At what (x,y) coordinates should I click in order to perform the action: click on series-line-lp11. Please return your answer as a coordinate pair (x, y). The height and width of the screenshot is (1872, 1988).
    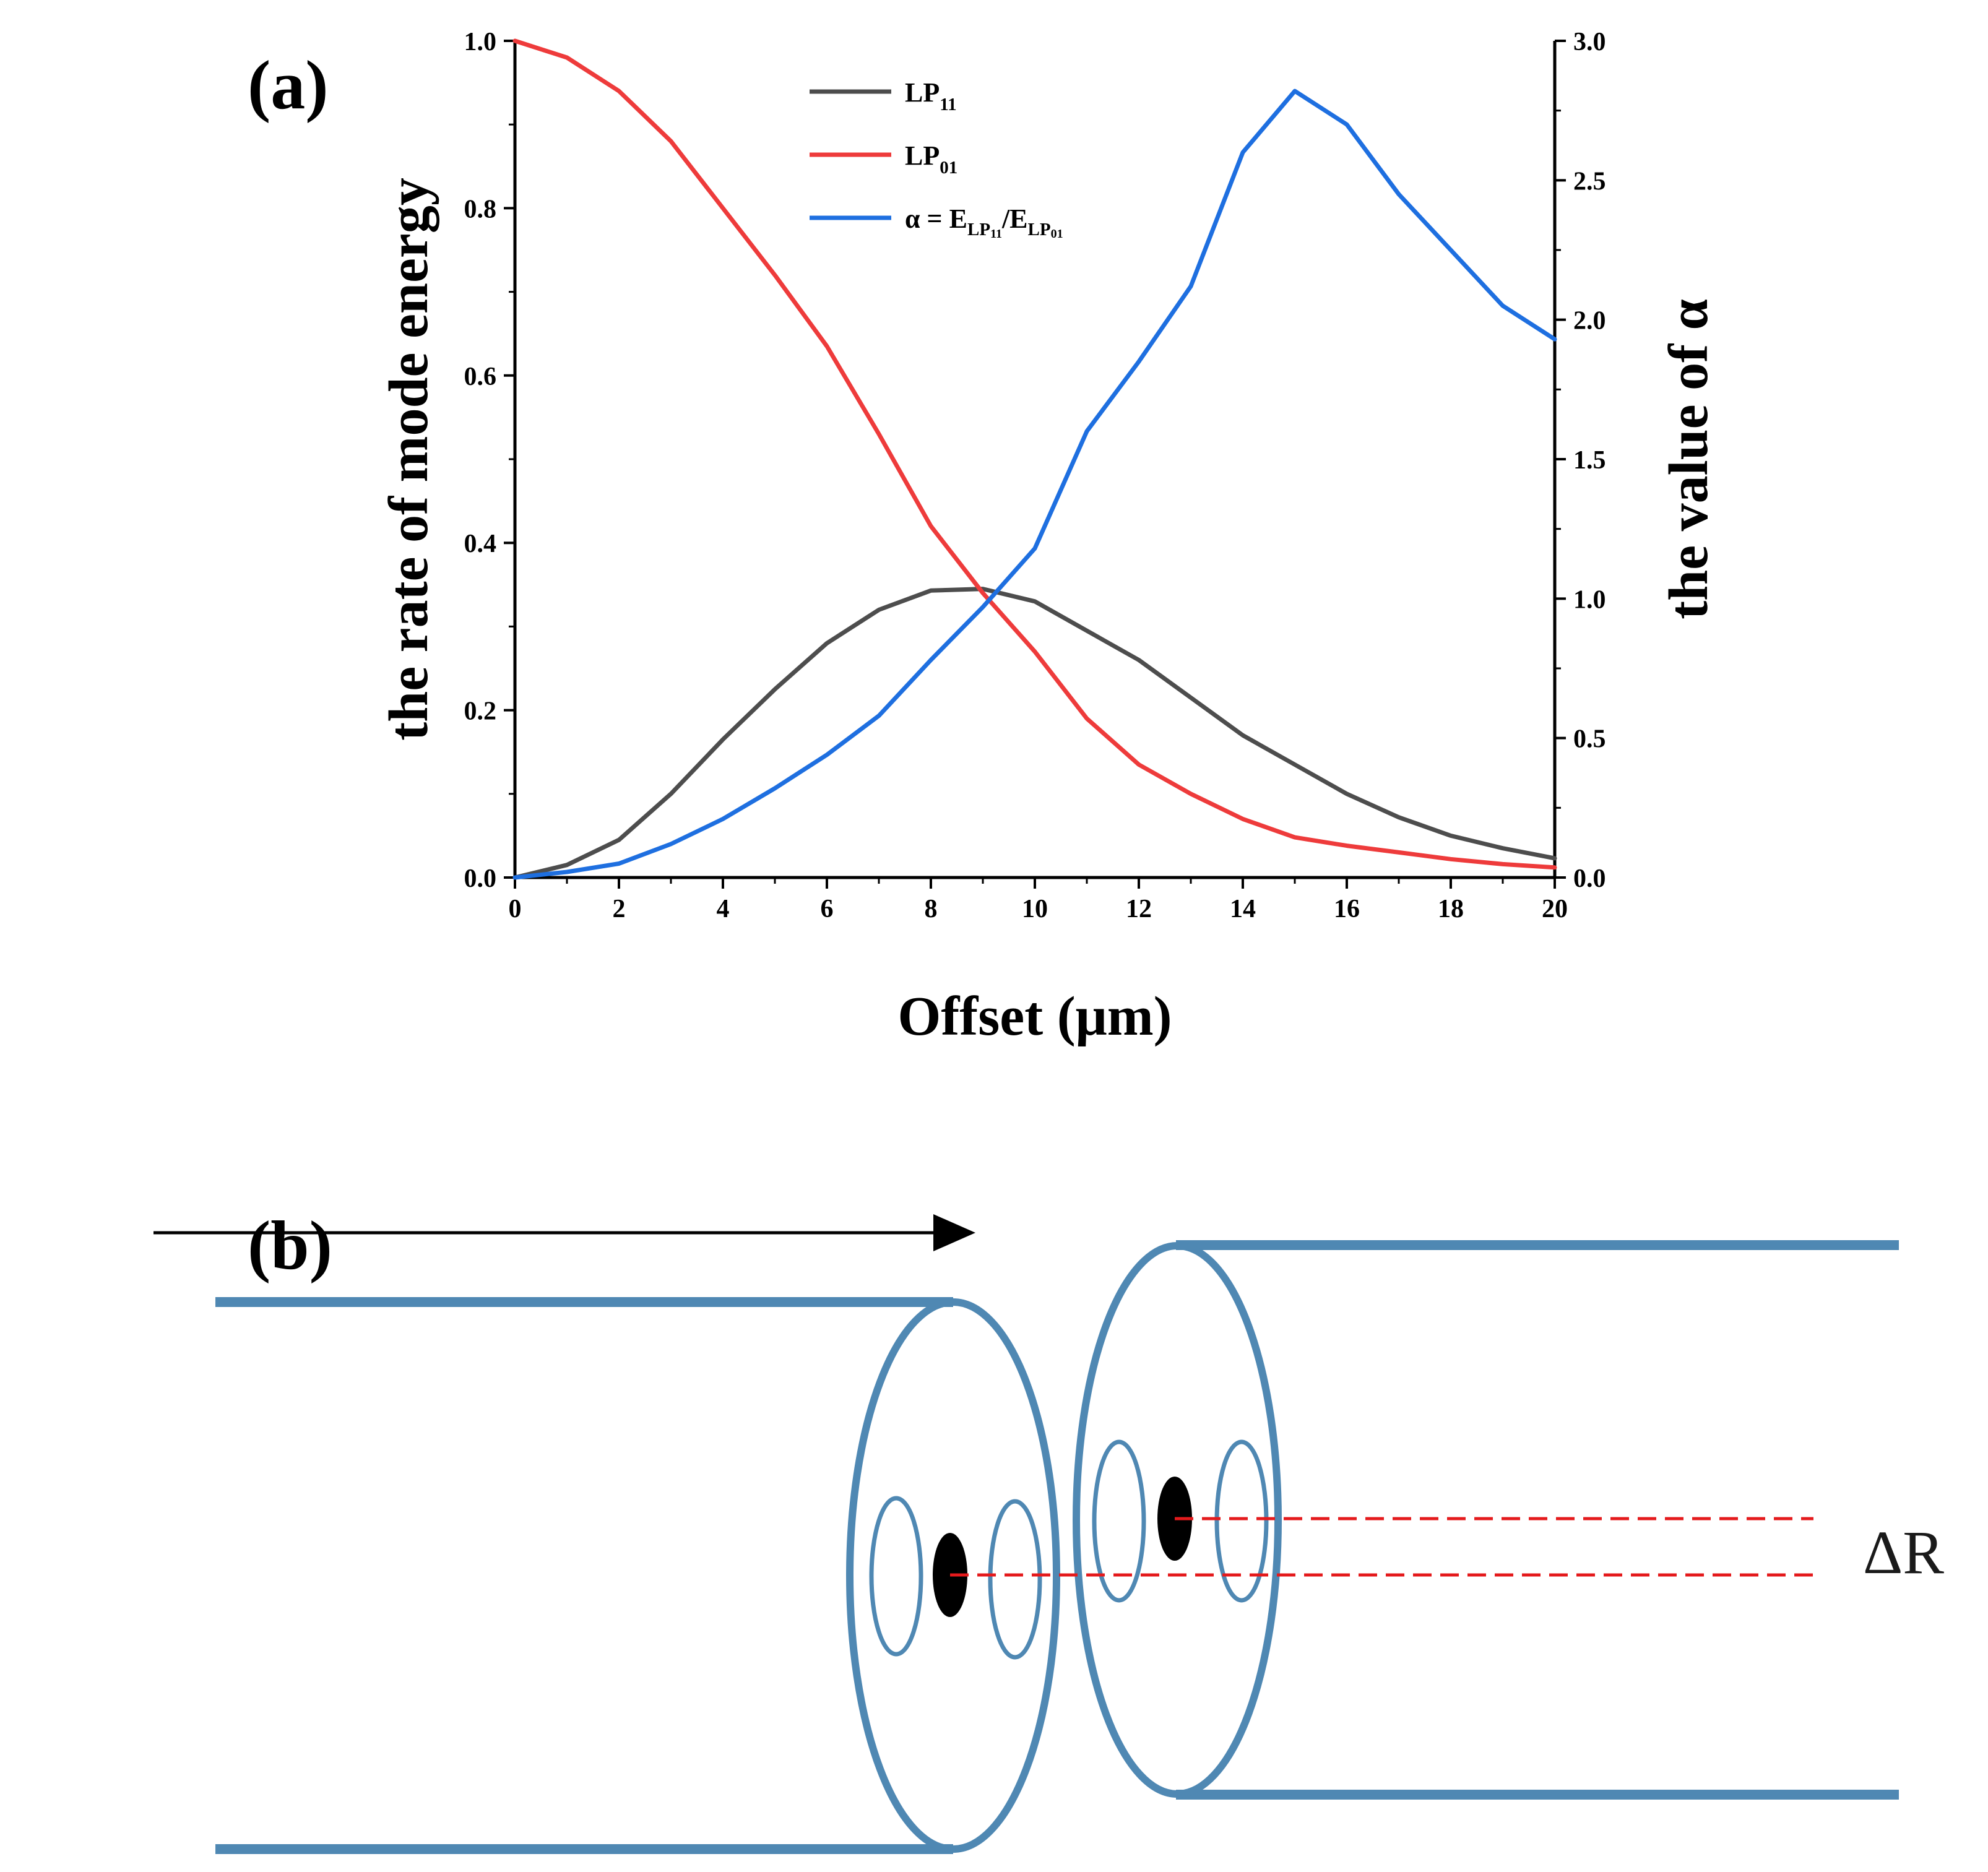
    Looking at the image, I should click on (1034, 733).